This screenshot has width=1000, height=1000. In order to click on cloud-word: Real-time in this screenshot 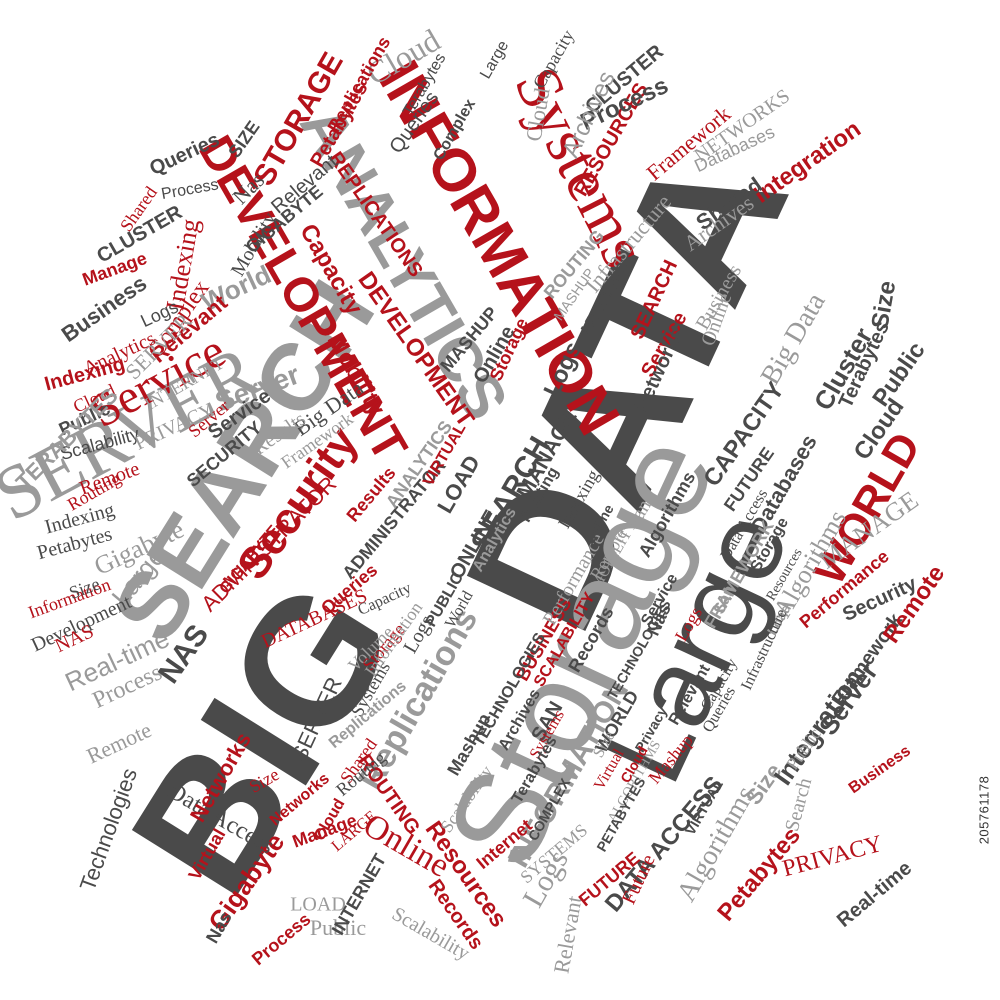, I will do `click(874, 894)`.